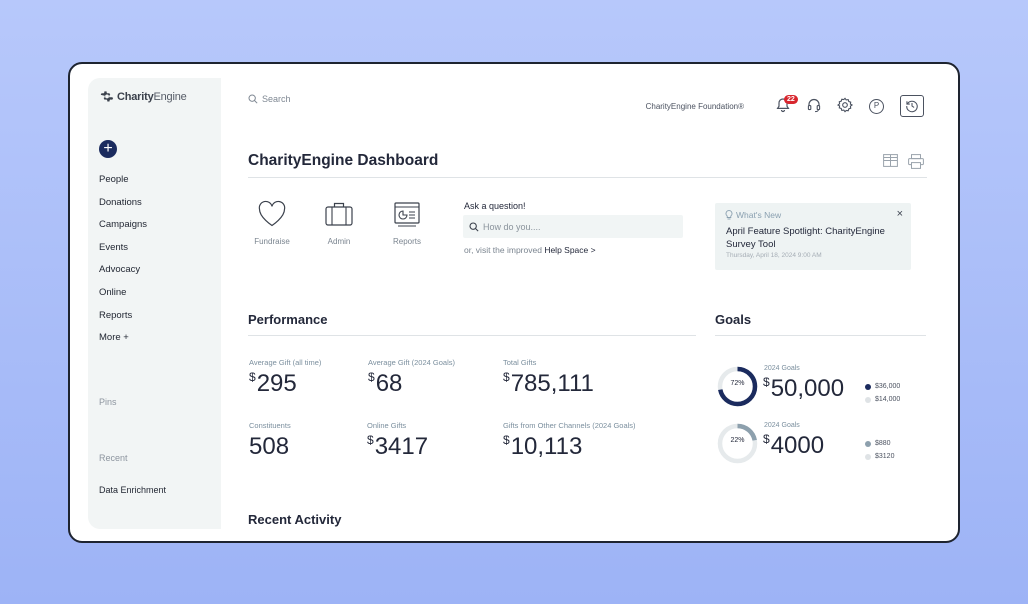 This screenshot has width=1028, height=604. I want to click on goal-percent: 22%, so click(737, 440).